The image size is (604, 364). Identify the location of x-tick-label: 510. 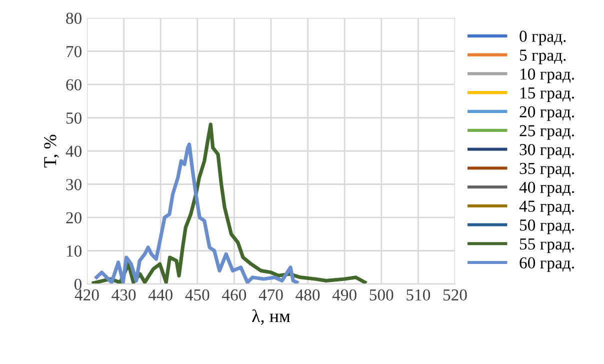
(418, 295).